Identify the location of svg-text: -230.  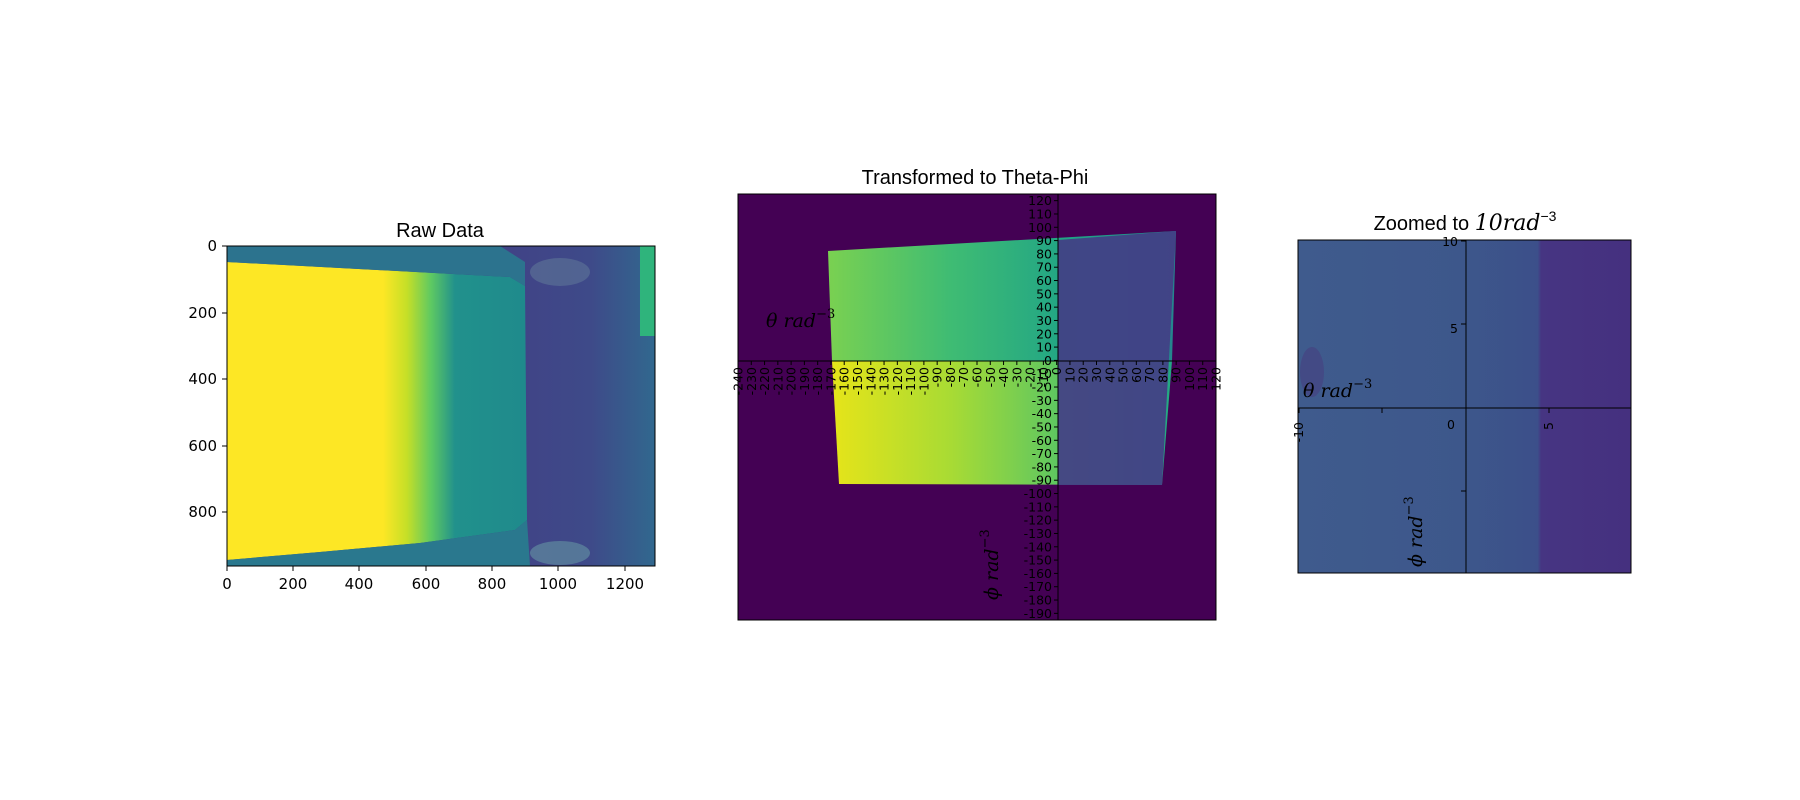
(751, 381).